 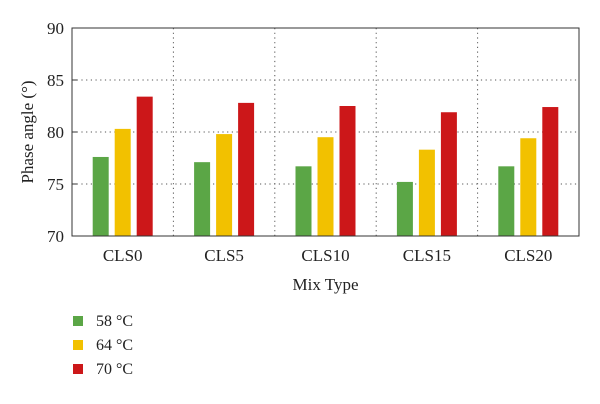 What do you see at coordinates (55, 132) in the screenshot?
I see `y-tick-label: 80` at bounding box center [55, 132].